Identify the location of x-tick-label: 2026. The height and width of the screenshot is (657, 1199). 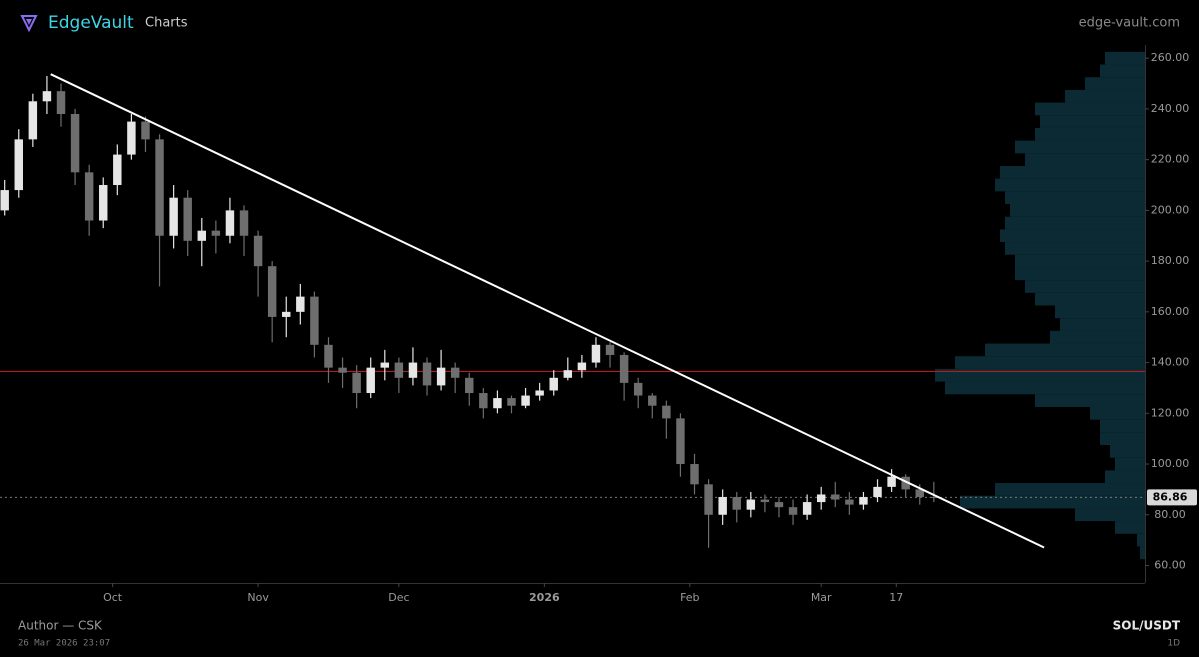
(544, 597).